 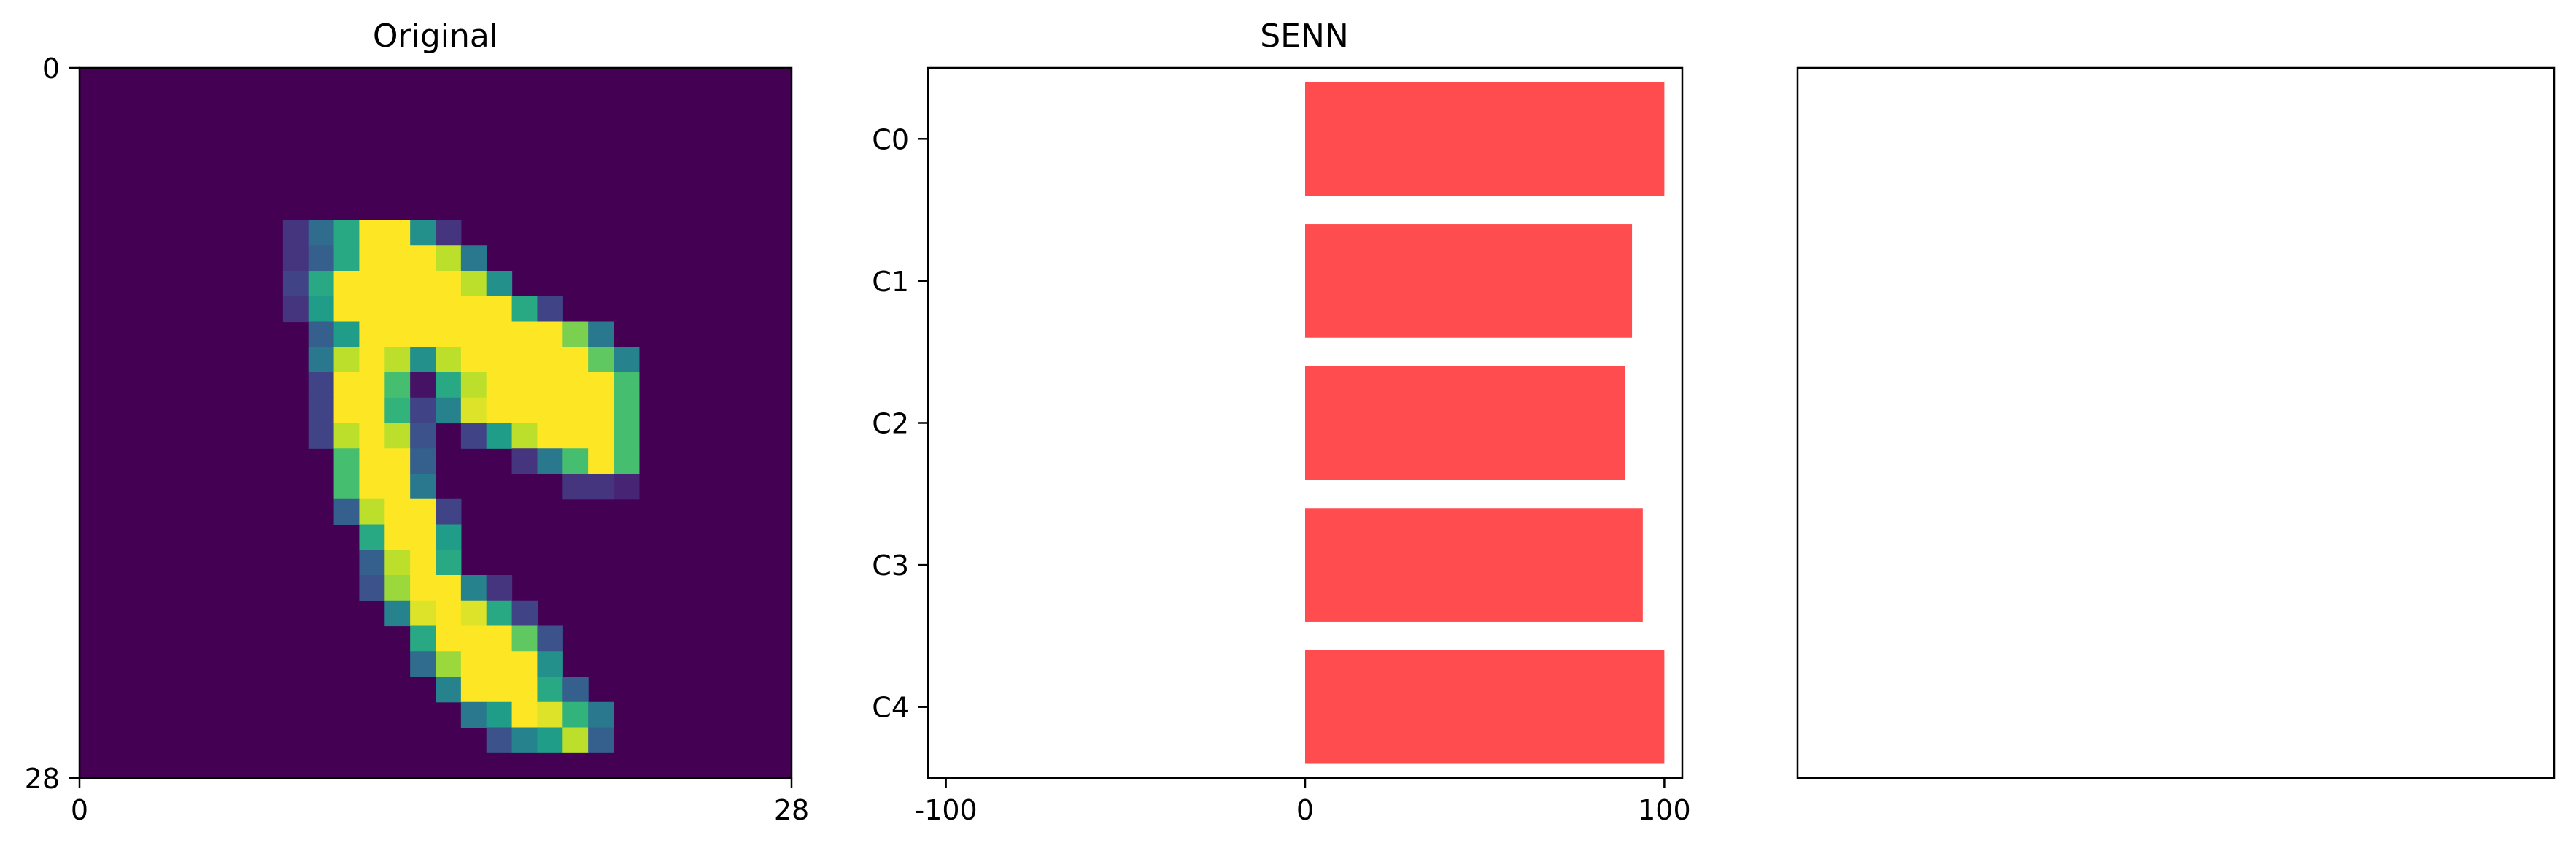 I want to click on senn-y-ticks: C0 C1 C2 C3 C4, so click(x=900, y=423).